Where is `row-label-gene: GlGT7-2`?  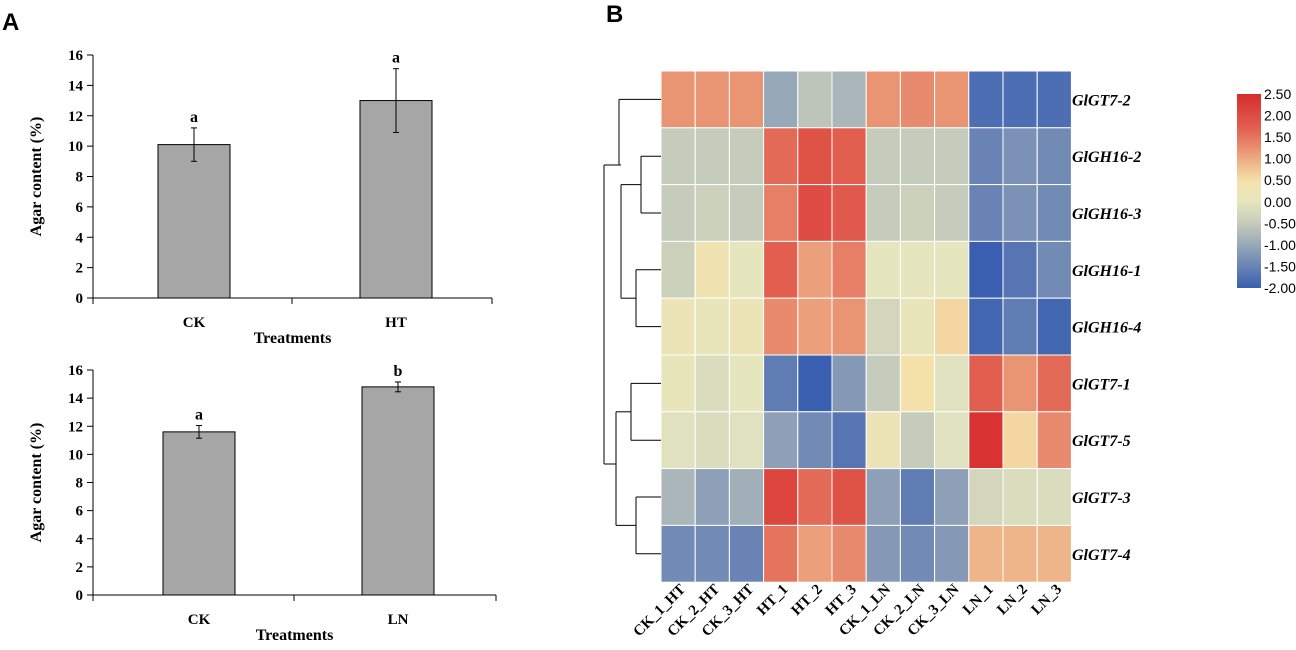 row-label-gene: GlGT7-2 is located at coordinates (1101, 100).